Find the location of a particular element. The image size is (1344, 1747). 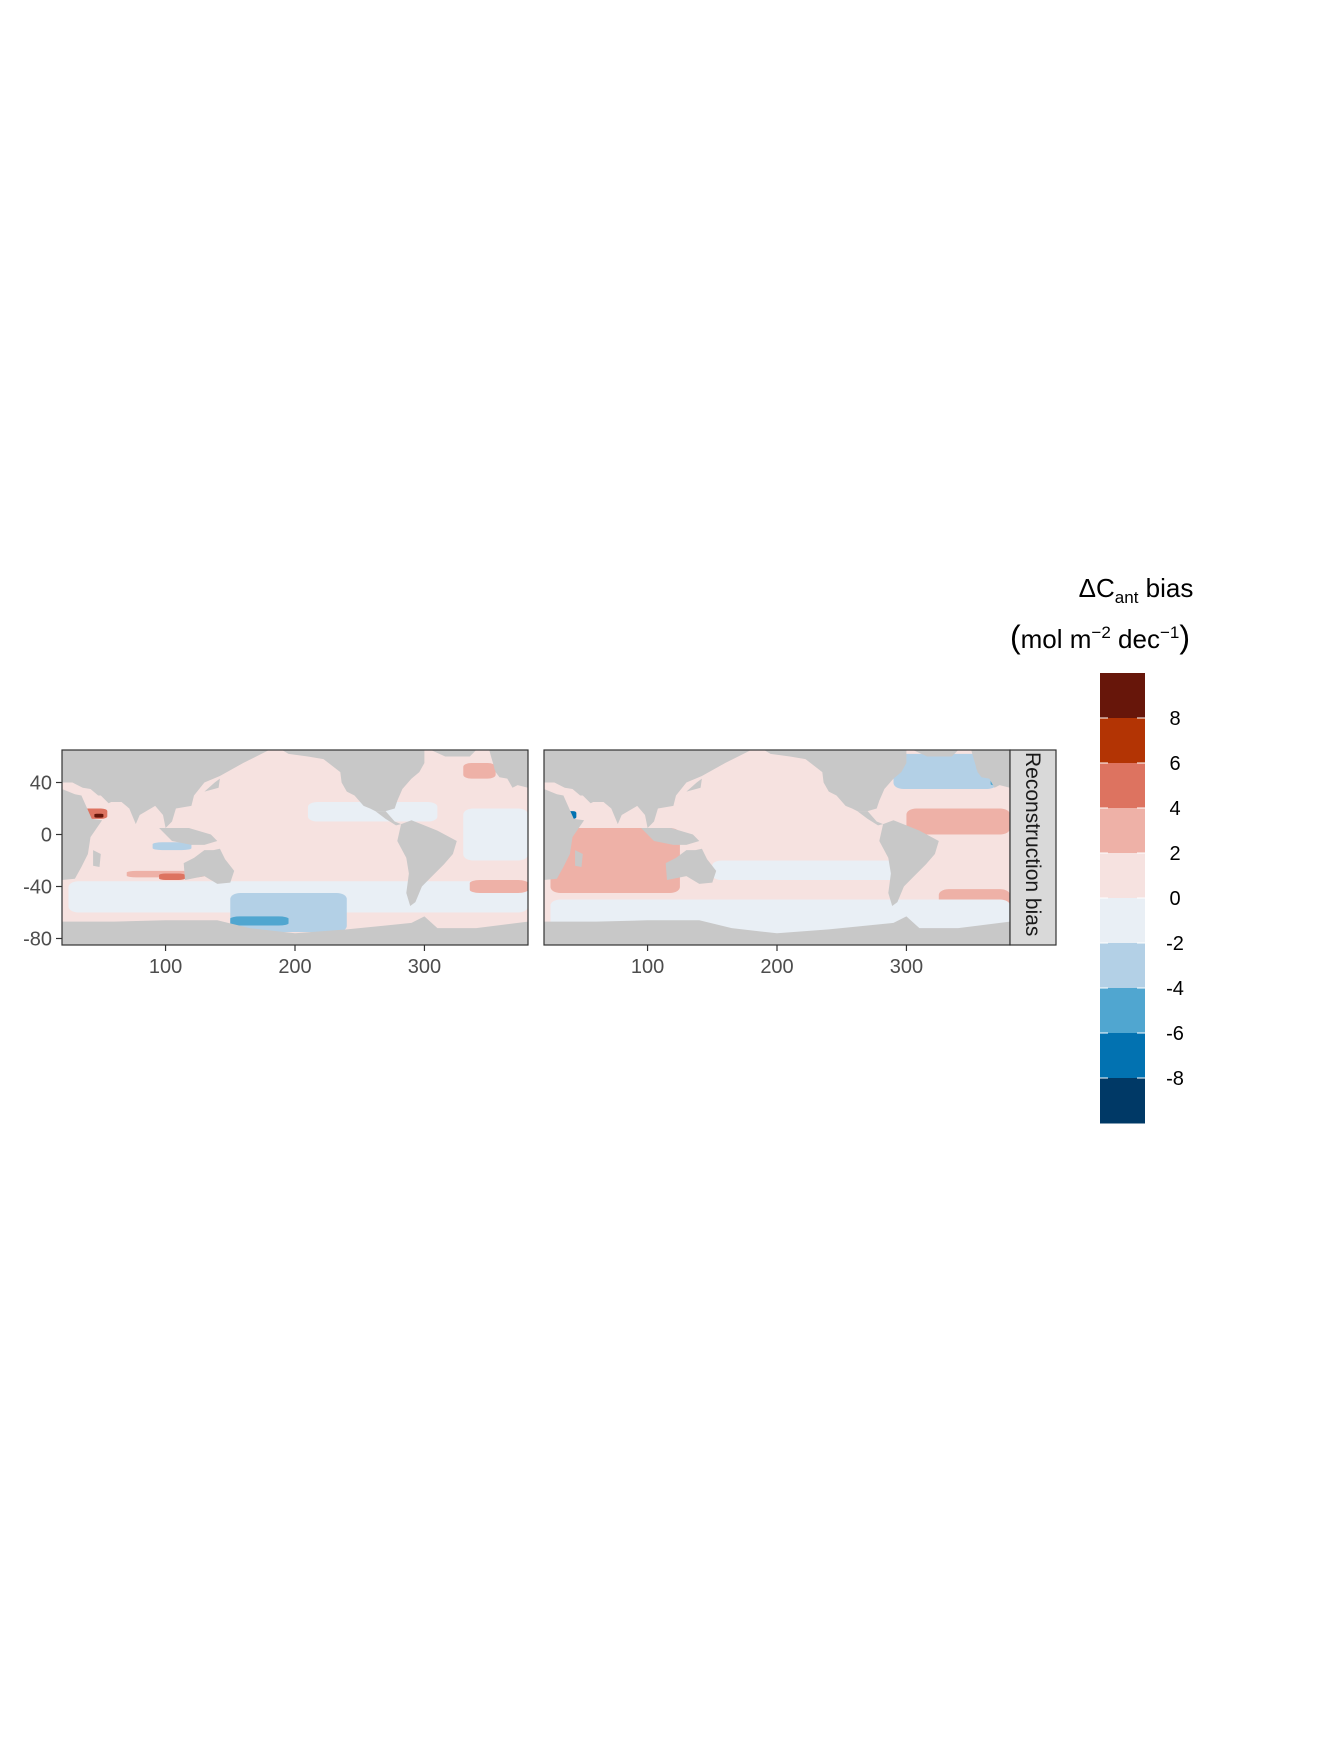

legend-title-delta-c: ΔC is located at coordinates (1097, 588).